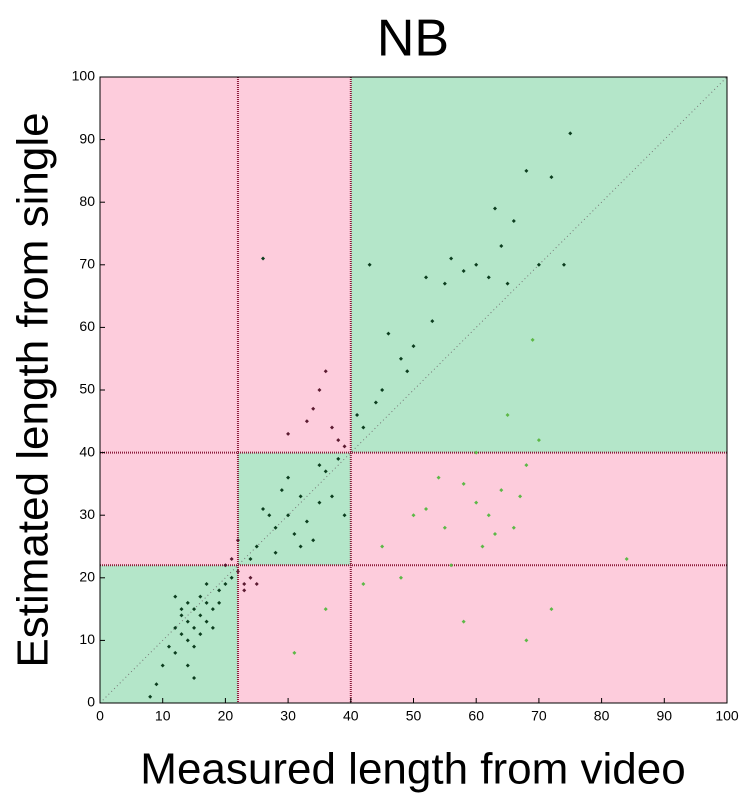 The width and height of the screenshot is (745, 803). I want to click on y-tick-label: 0, so click(91, 702).